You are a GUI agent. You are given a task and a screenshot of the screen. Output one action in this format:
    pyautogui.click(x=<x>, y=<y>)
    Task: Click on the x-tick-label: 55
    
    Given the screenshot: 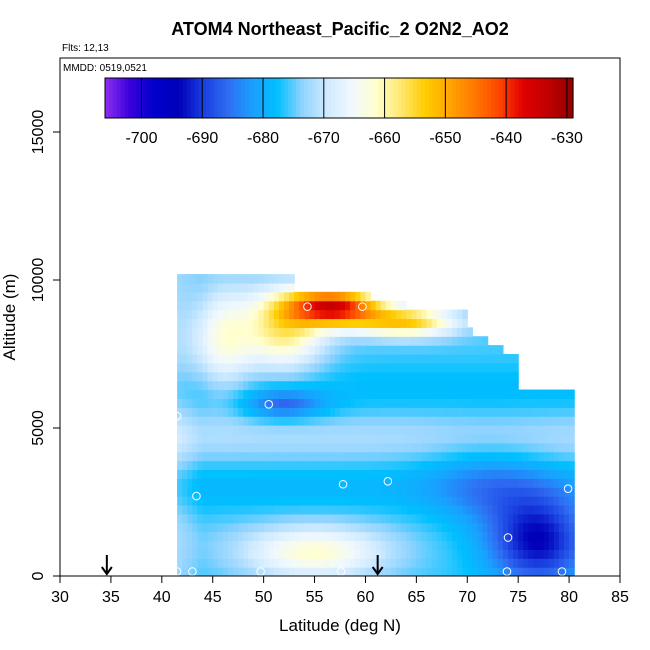 What is the action you would take?
    pyautogui.click(x=315, y=597)
    